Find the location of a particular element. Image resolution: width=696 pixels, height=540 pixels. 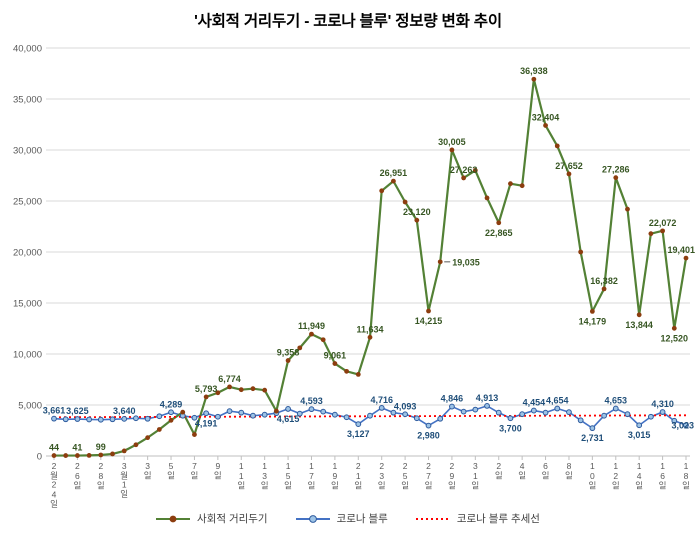

legend-item-social-distancing: 사회적 거리두기 is located at coordinates (212, 518).